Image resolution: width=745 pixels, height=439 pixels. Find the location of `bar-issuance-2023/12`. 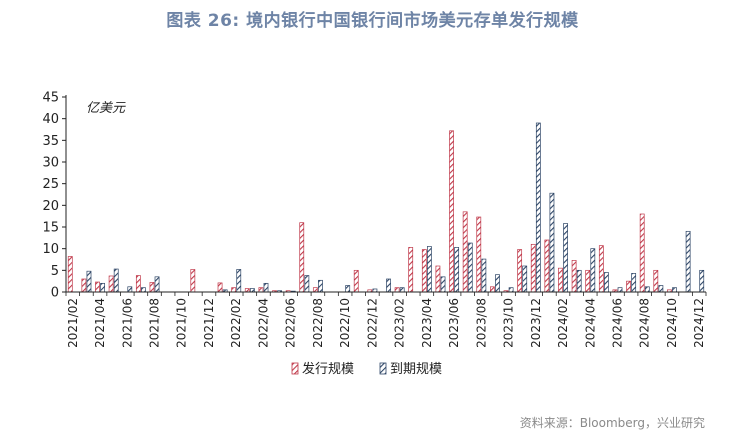

bar-issuance-2023/12 is located at coordinates (533, 268).